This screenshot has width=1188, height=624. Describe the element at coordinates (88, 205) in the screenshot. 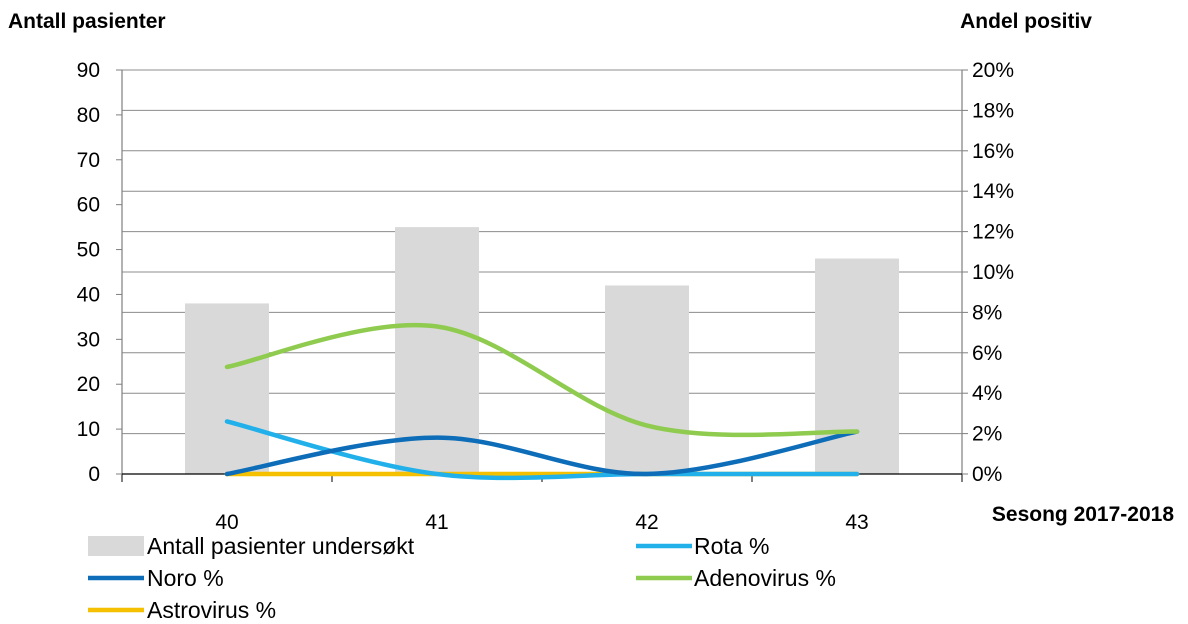

I see `y-left-tick-label: 60` at that location.